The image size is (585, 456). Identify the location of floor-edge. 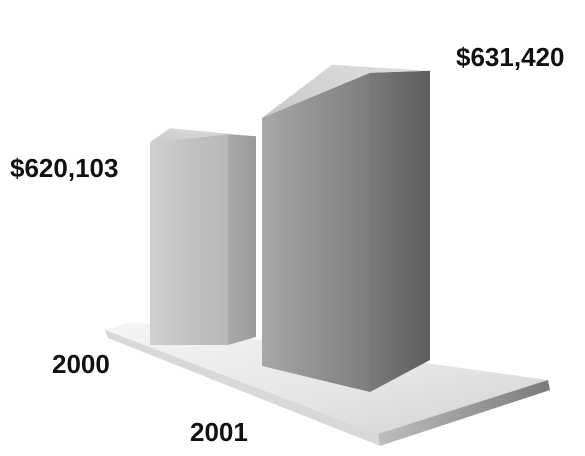
(464, 413).